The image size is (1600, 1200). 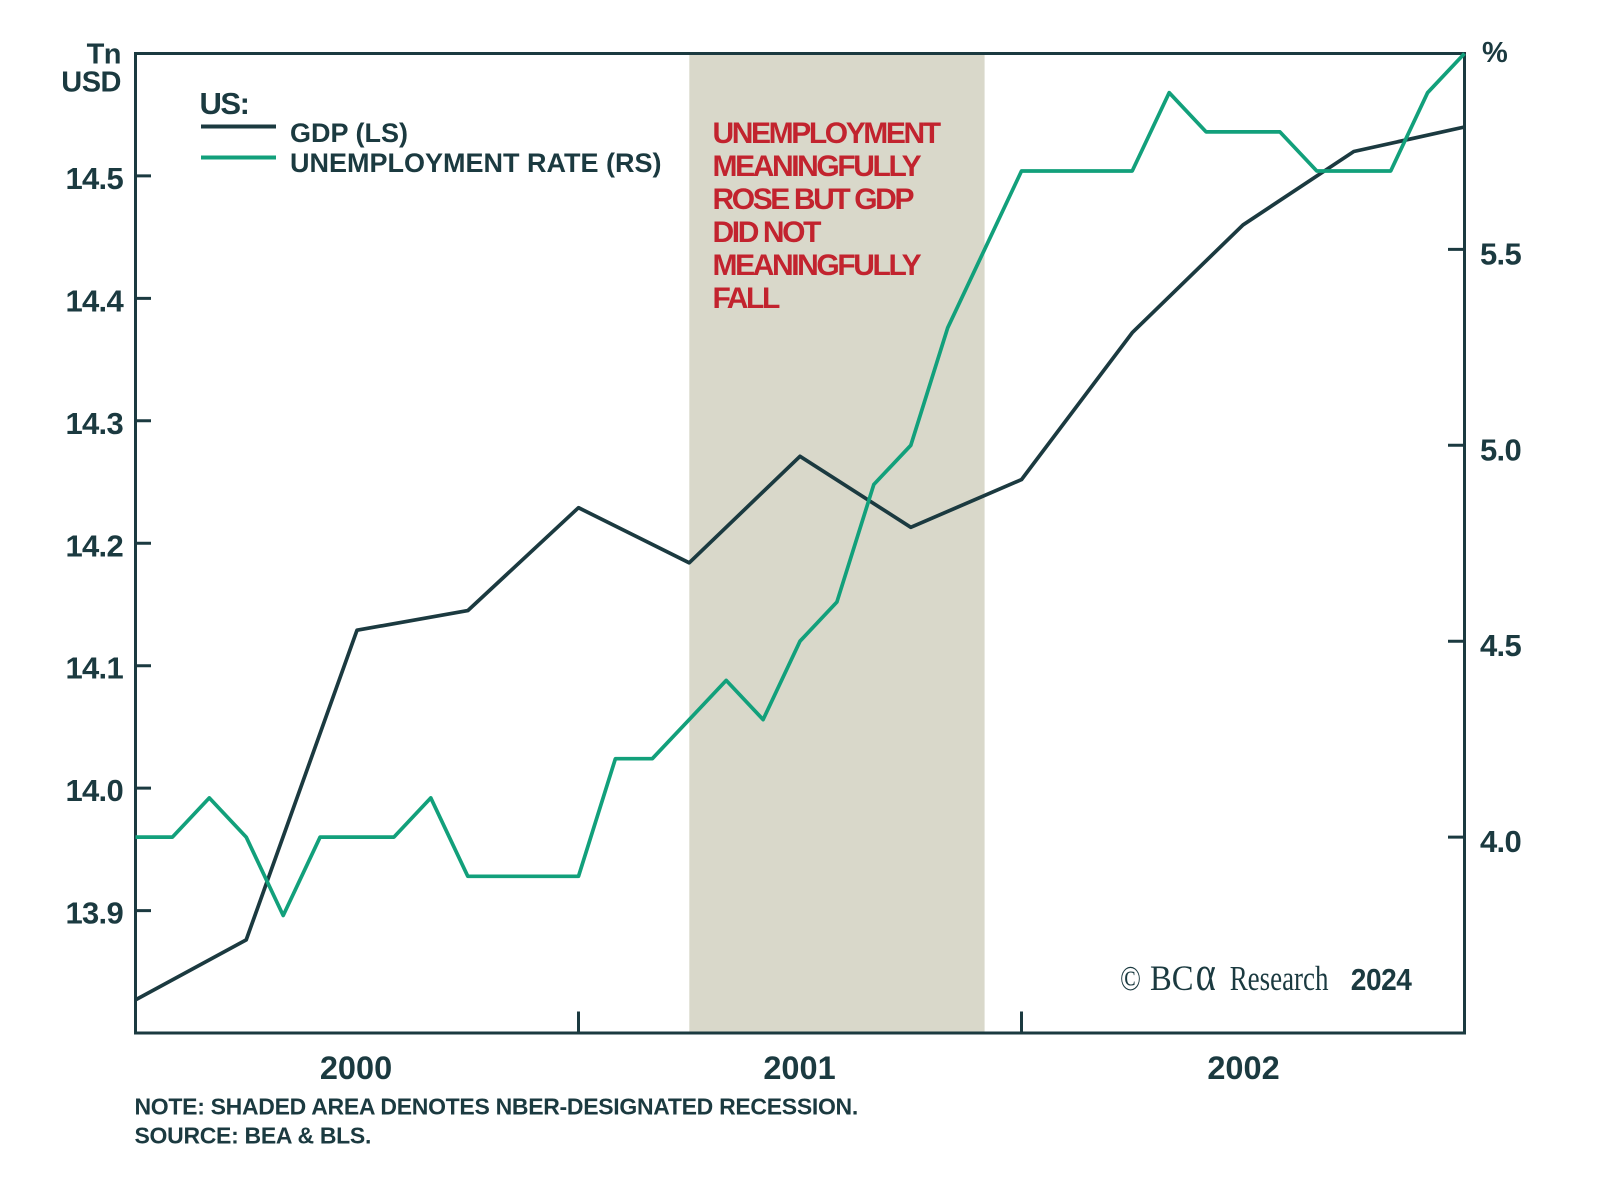 What do you see at coordinates (94, 300) in the screenshot?
I see `svg-text: 14.4` at bounding box center [94, 300].